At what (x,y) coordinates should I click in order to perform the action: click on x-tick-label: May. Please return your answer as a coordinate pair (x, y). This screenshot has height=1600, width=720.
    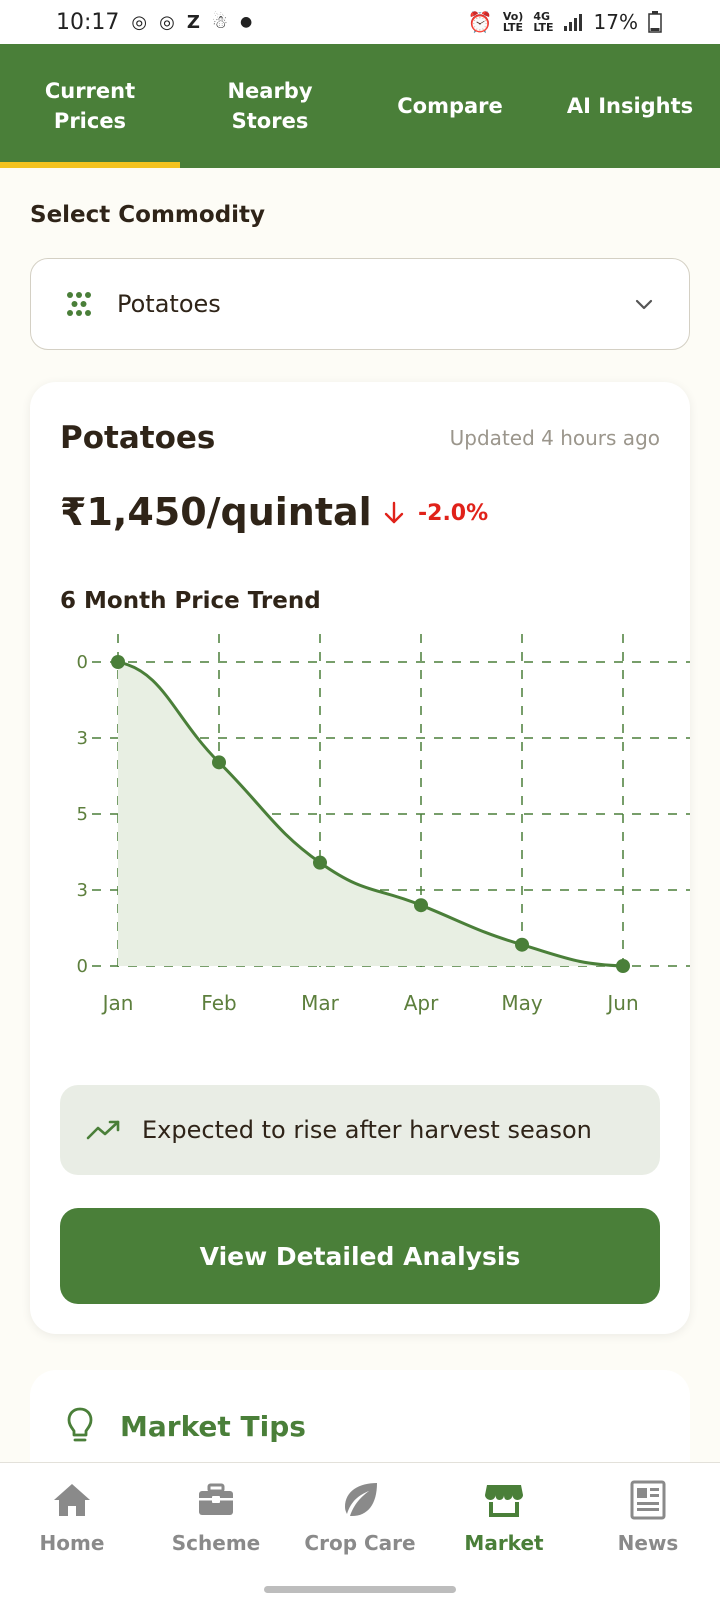
    Looking at the image, I should click on (522, 1003).